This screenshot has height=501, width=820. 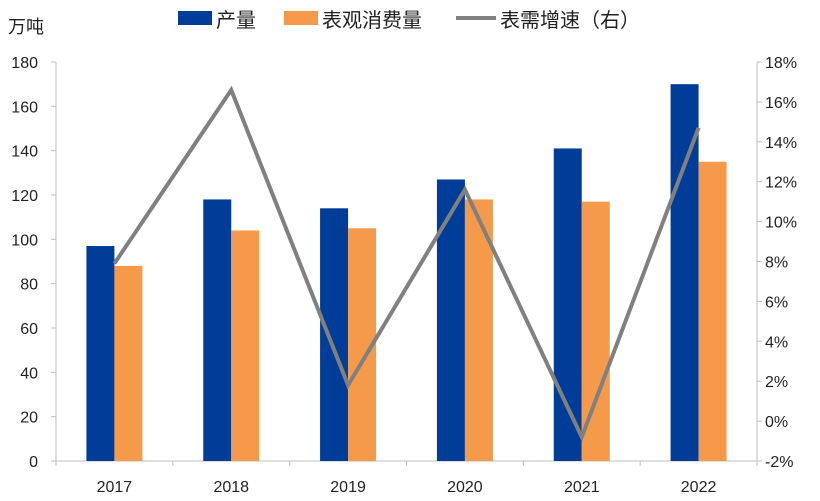 I want to click on legend-label-growth: 表需增速（右）, so click(x=570, y=20).